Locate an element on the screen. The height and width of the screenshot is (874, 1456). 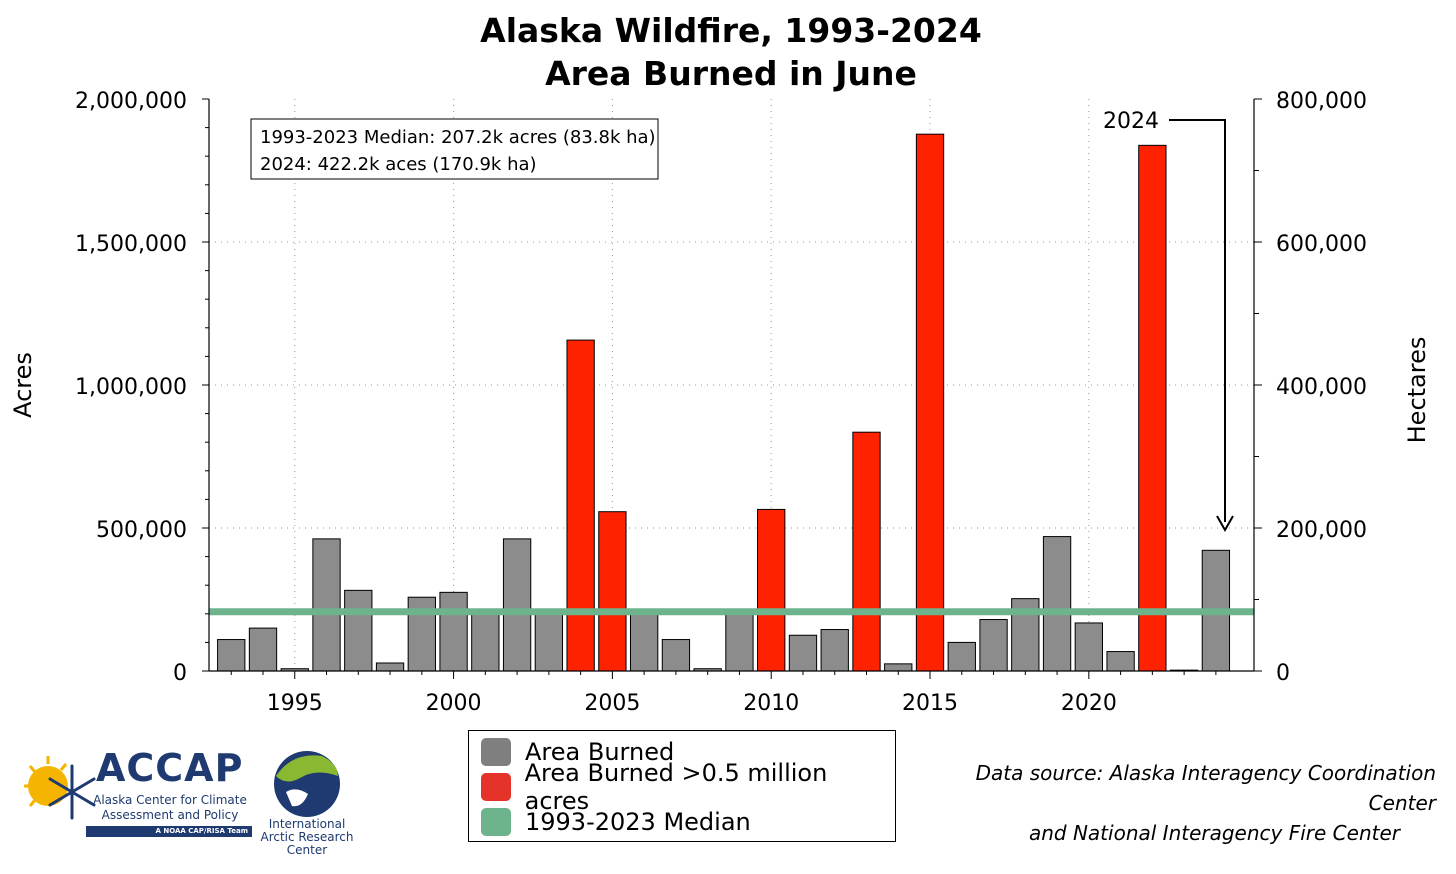
y-tick-label: 500,000 is located at coordinates (141, 530).